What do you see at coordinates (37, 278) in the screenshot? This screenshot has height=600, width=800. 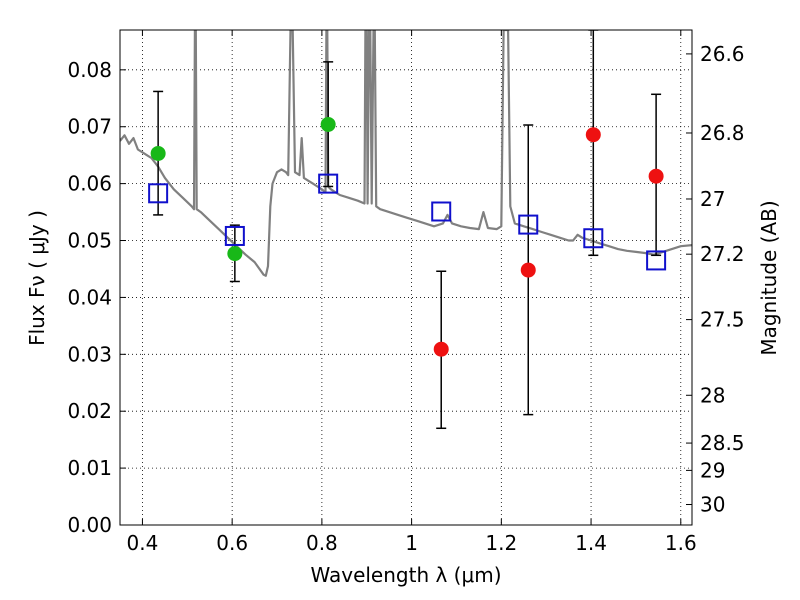 I see `y-axis-label: Flux Fν ( μJy )` at bounding box center [37, 278].